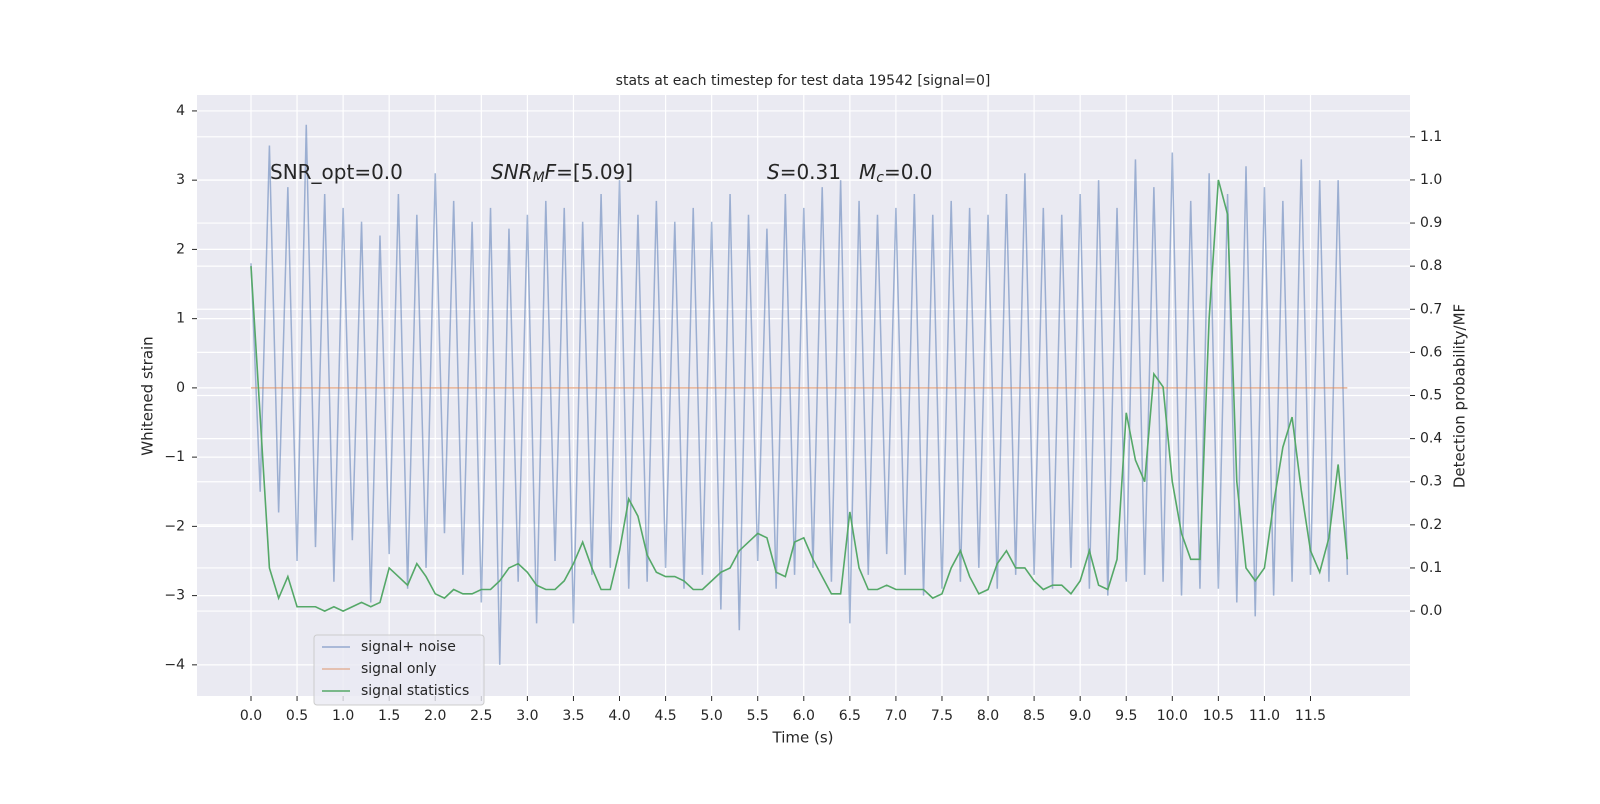 This screenshot has height=804, width=1600. I want to click on y2-tick-label: 0.5, so click(1431, 396).